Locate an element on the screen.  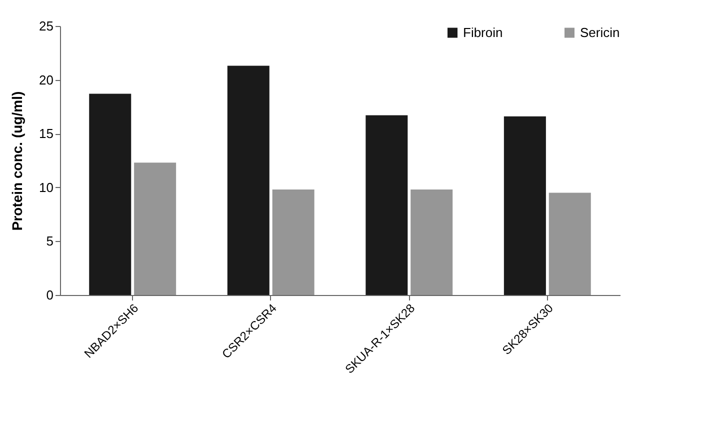
y-tick-label: 20 is located at coordinates (46, 80).